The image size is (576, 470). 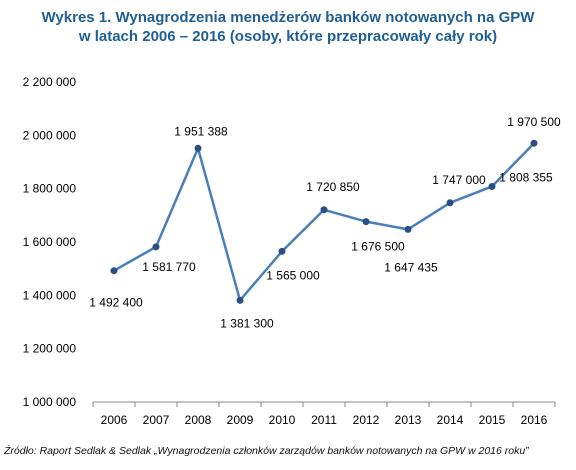 What do you see at coordinates (534, 122) in the screenshot?
I see `data-label: 1 970 500` at bounding box center [534, 122].